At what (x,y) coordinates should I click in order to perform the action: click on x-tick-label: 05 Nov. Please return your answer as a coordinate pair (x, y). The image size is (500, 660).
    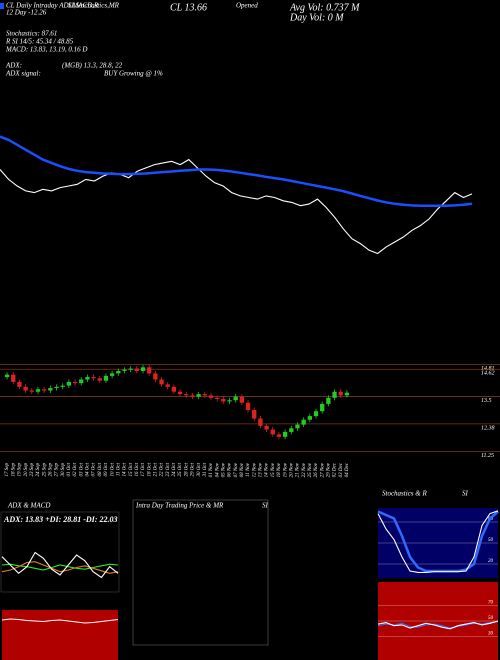
    Looking at the image, I should click on (223, 469).